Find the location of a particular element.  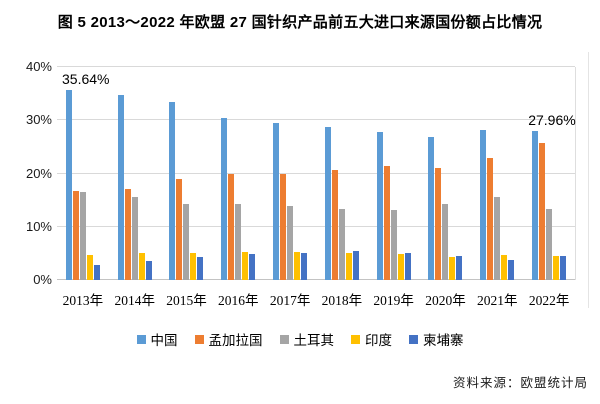

bar-孟加拉国-2014年 is located at coordinates (127, 234).